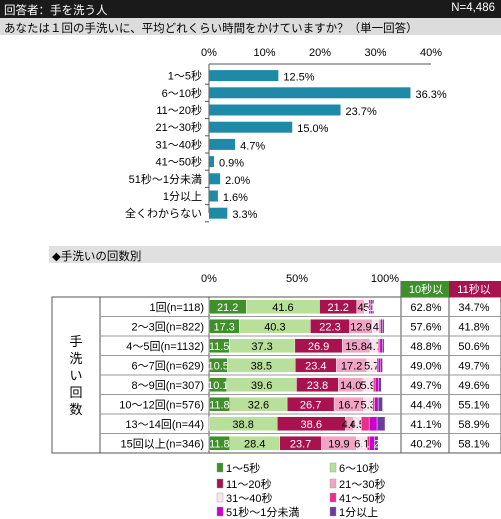  Describe the element at coordinates (355, 347) in the screenshot. I see `segment-label: 15.8` at that location.